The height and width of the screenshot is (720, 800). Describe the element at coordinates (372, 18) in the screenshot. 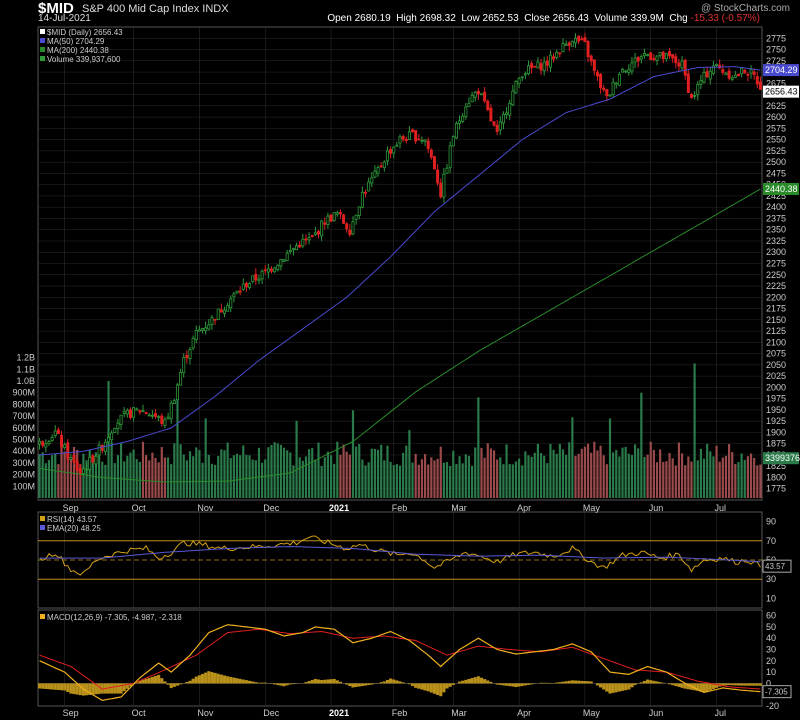

I see `open-value: 2680.19` at that location.